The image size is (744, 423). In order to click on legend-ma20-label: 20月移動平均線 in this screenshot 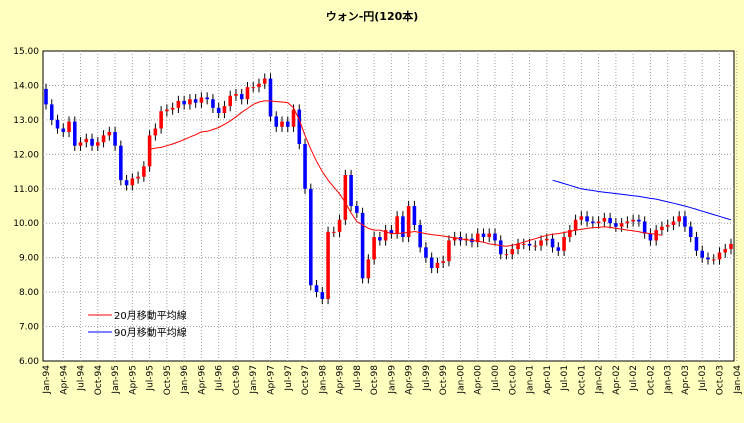, I will do `click(150, 315)`.